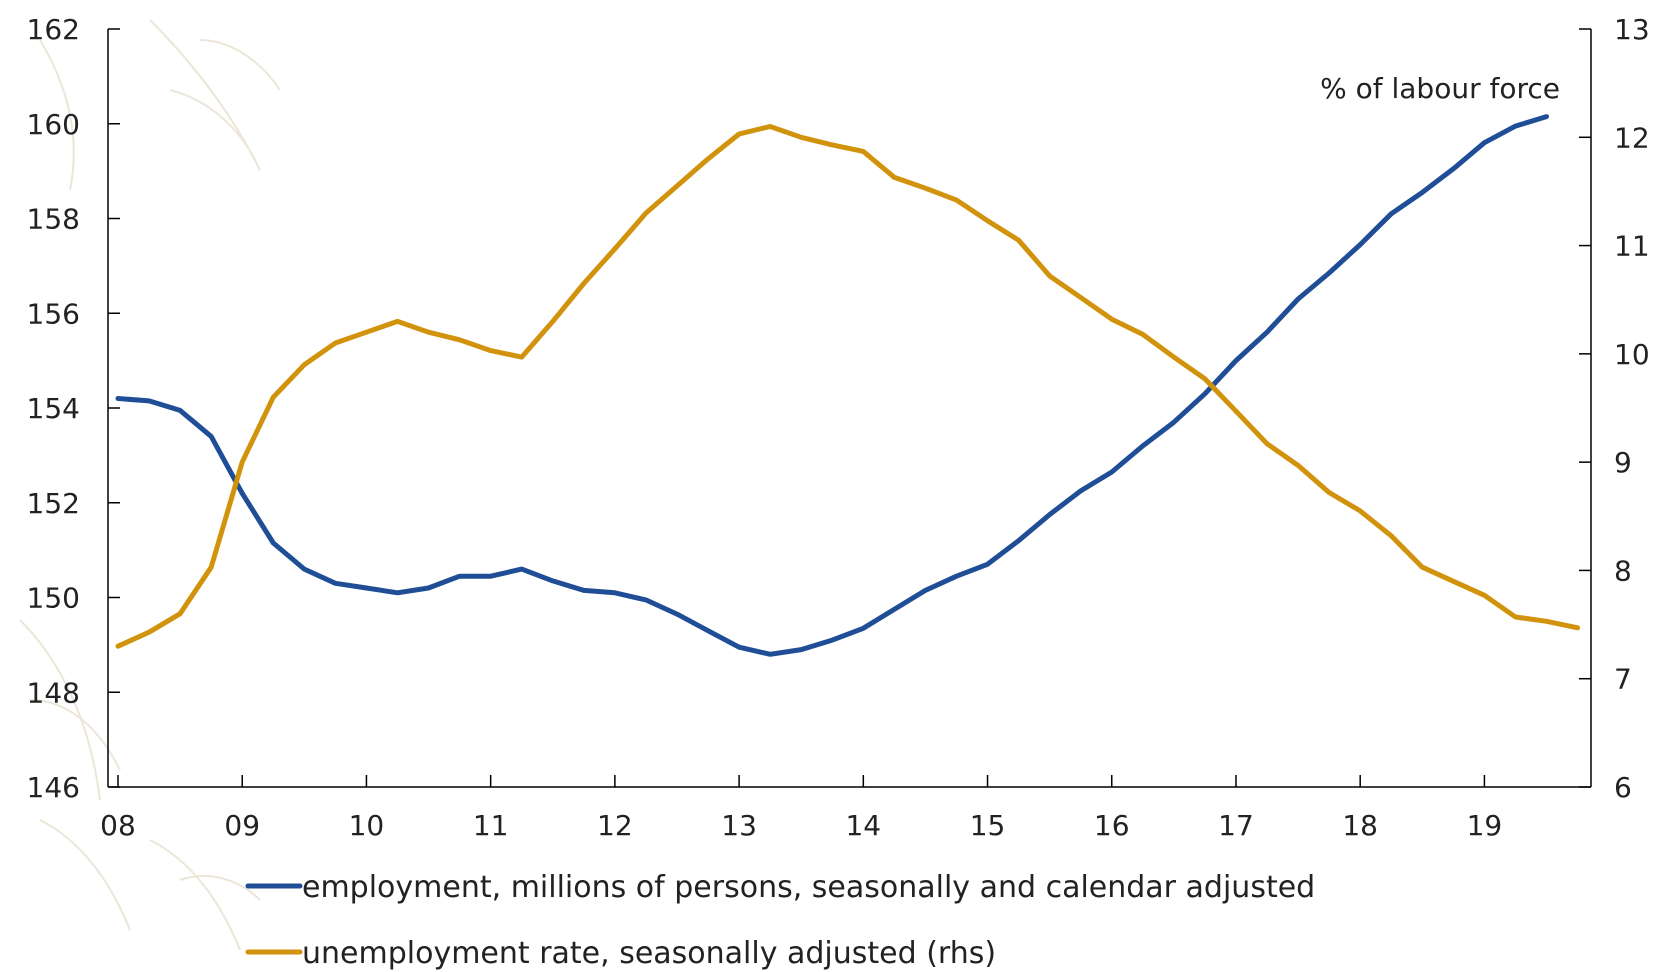  I want to click on x-tick-label: 12, so click(615, 825).